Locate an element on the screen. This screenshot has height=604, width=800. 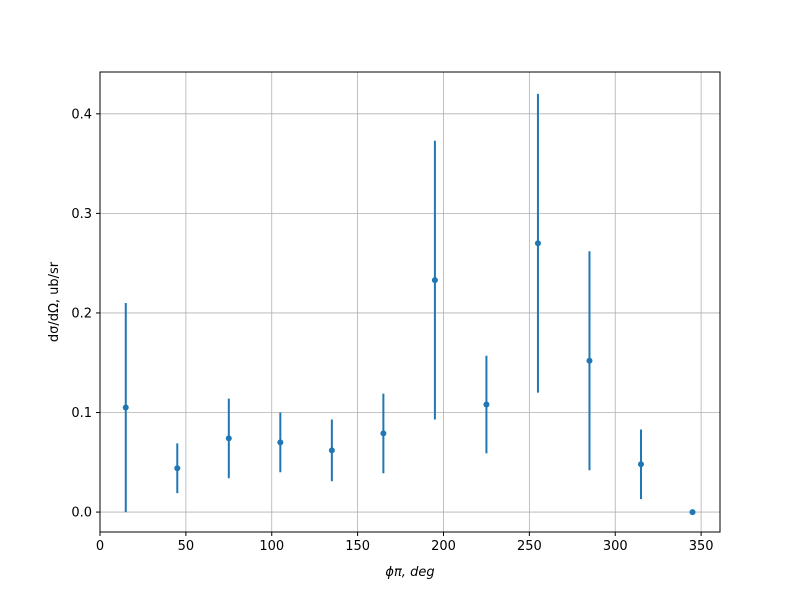
x-axis-label: ϕπ, deg is located at coordinates (409, 572).